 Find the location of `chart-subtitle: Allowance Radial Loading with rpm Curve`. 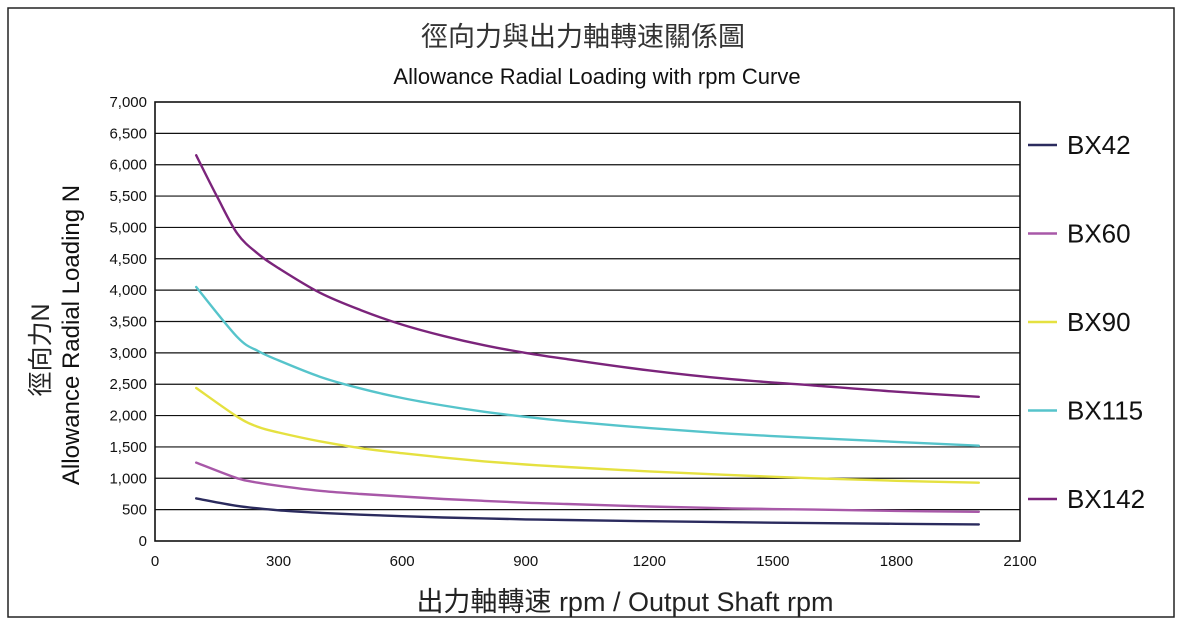

chart-subtitle: Allowance Radial Loading with rpm Curve is located at coordinates (596, 76).